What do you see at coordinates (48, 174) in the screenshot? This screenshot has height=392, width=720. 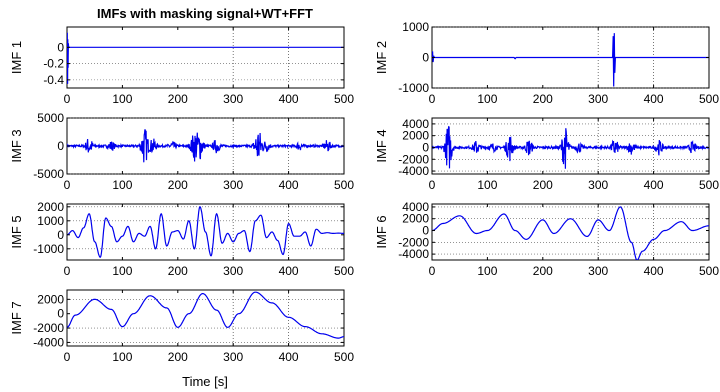 I see `y-tick-label: -5000` at bounding box center [48, 174].